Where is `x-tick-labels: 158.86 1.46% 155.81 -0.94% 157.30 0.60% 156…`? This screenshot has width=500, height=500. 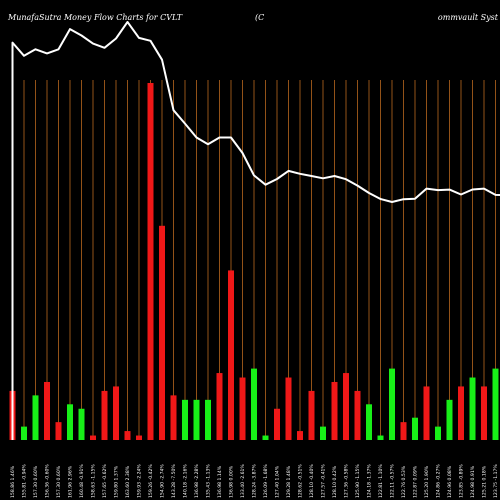
x-tick-labels: 158.86 1.46% 155.81 -0.94% 157.30 0.60% 156… is located at coordinates (254, 481).